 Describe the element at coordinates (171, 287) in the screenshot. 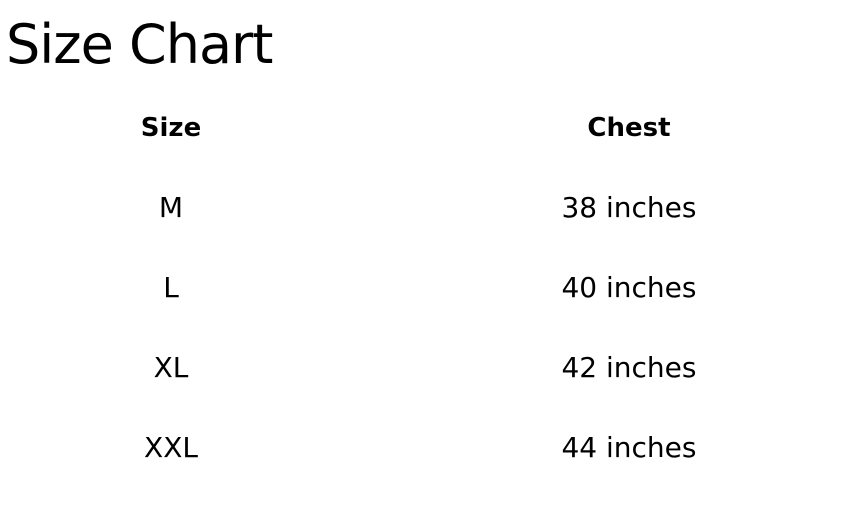

I see `table-cell-size: L` at that location.